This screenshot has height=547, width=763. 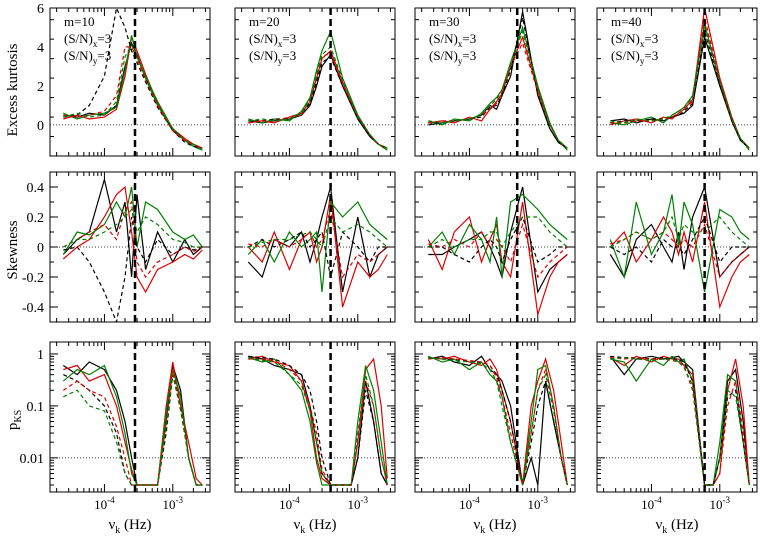 I want to click on y-tick-label: 2, so click(x=40, y=87).